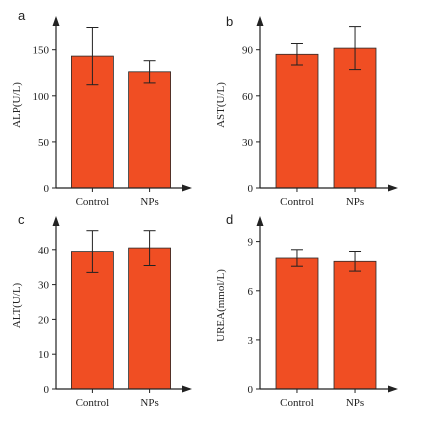 This screenshot has height=421, width=444. Describe the element at coordinates (221, 305) in the screenshot. I see `y-axis-label: UREA(mmol/L)` at that location.